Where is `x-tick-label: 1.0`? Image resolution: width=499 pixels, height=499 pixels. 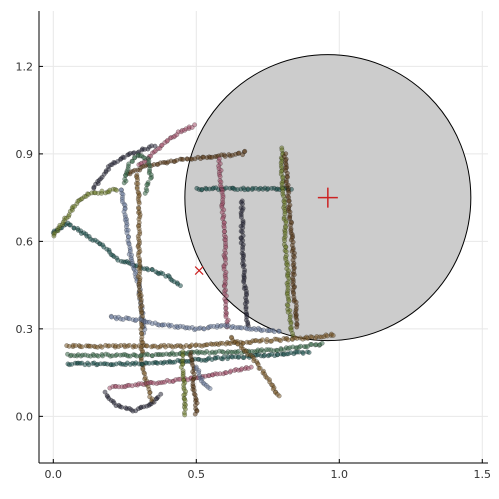 x-tick-label: 1.0 is located at coordinates (340, 474).